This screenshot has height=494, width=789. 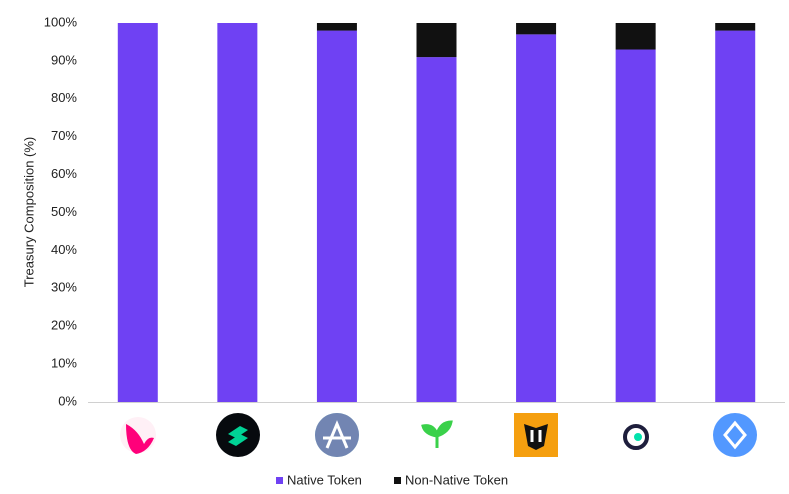 I want to click on y-tick-label: 10%, so click(x=64, y=363).